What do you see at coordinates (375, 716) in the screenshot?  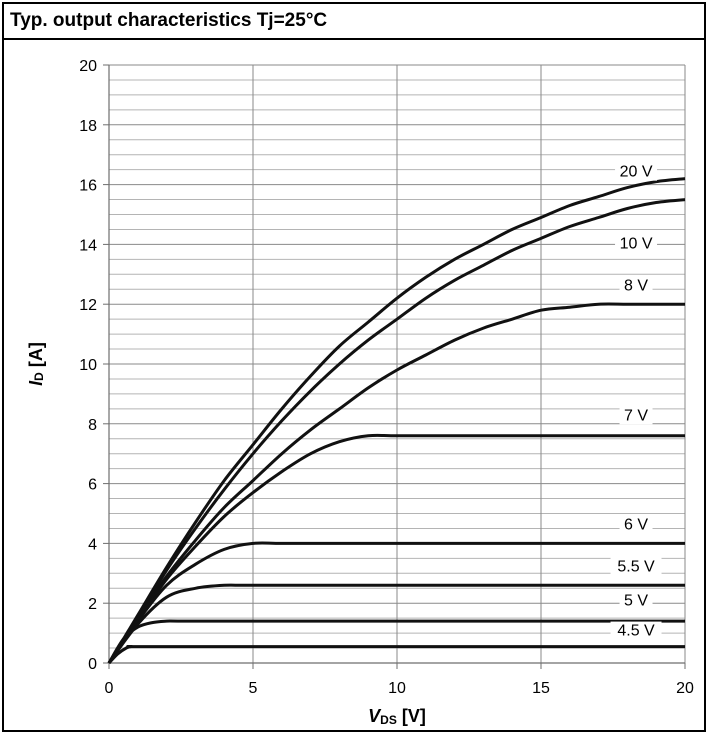 I see `x-axis-title-main: V` at bounding box center [375, 716].